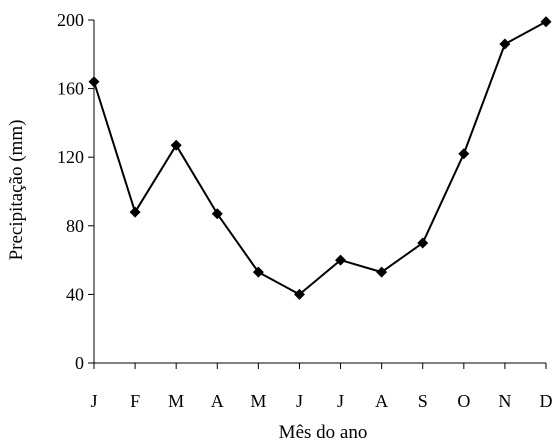  What do you see at coordinates (70, 89) in the screenshot?
I see `y-tick-label: 160` at bounding box center [70, 89].